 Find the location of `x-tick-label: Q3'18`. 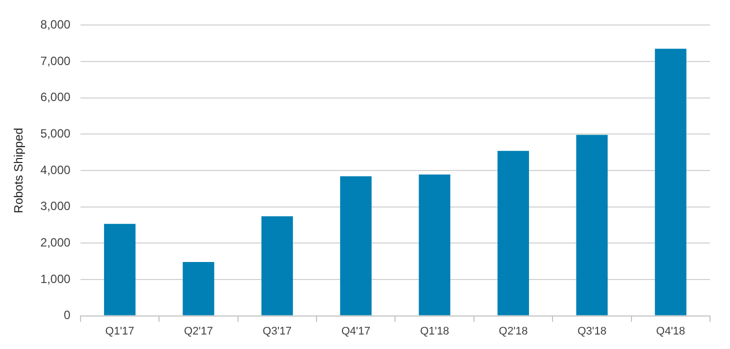

x-tick-label: Q3'18 is located at coordinates (591, 331).